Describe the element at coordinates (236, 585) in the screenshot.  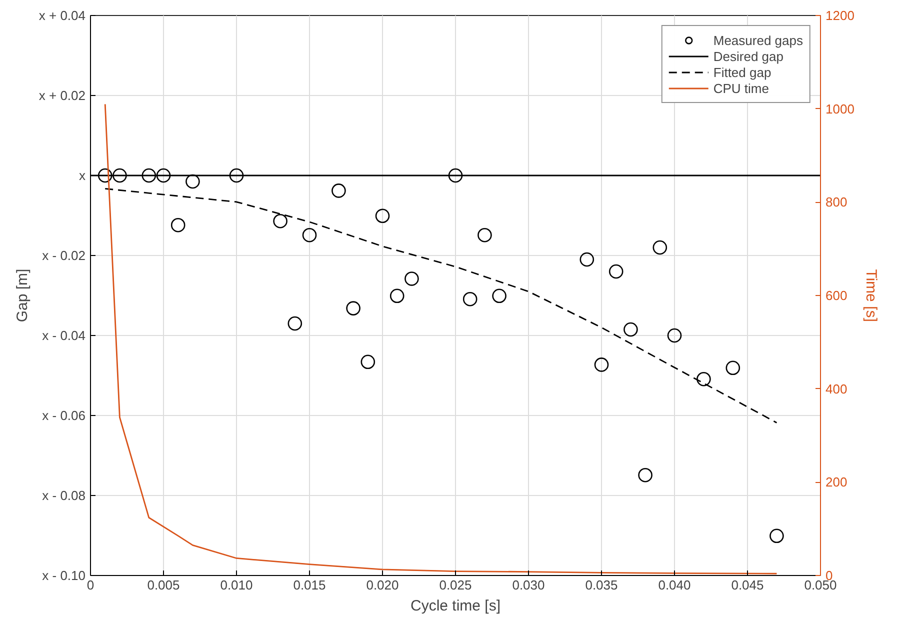
I see `x-tick-label: 0.010` at that location.